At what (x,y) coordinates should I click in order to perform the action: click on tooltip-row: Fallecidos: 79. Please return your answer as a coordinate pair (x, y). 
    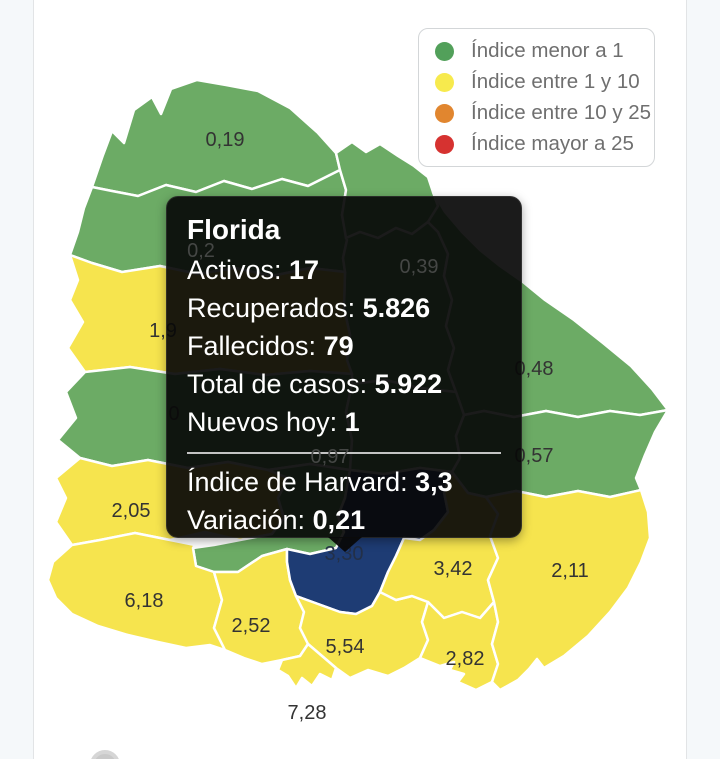
    Looking at the image, I should click on (270, 346).